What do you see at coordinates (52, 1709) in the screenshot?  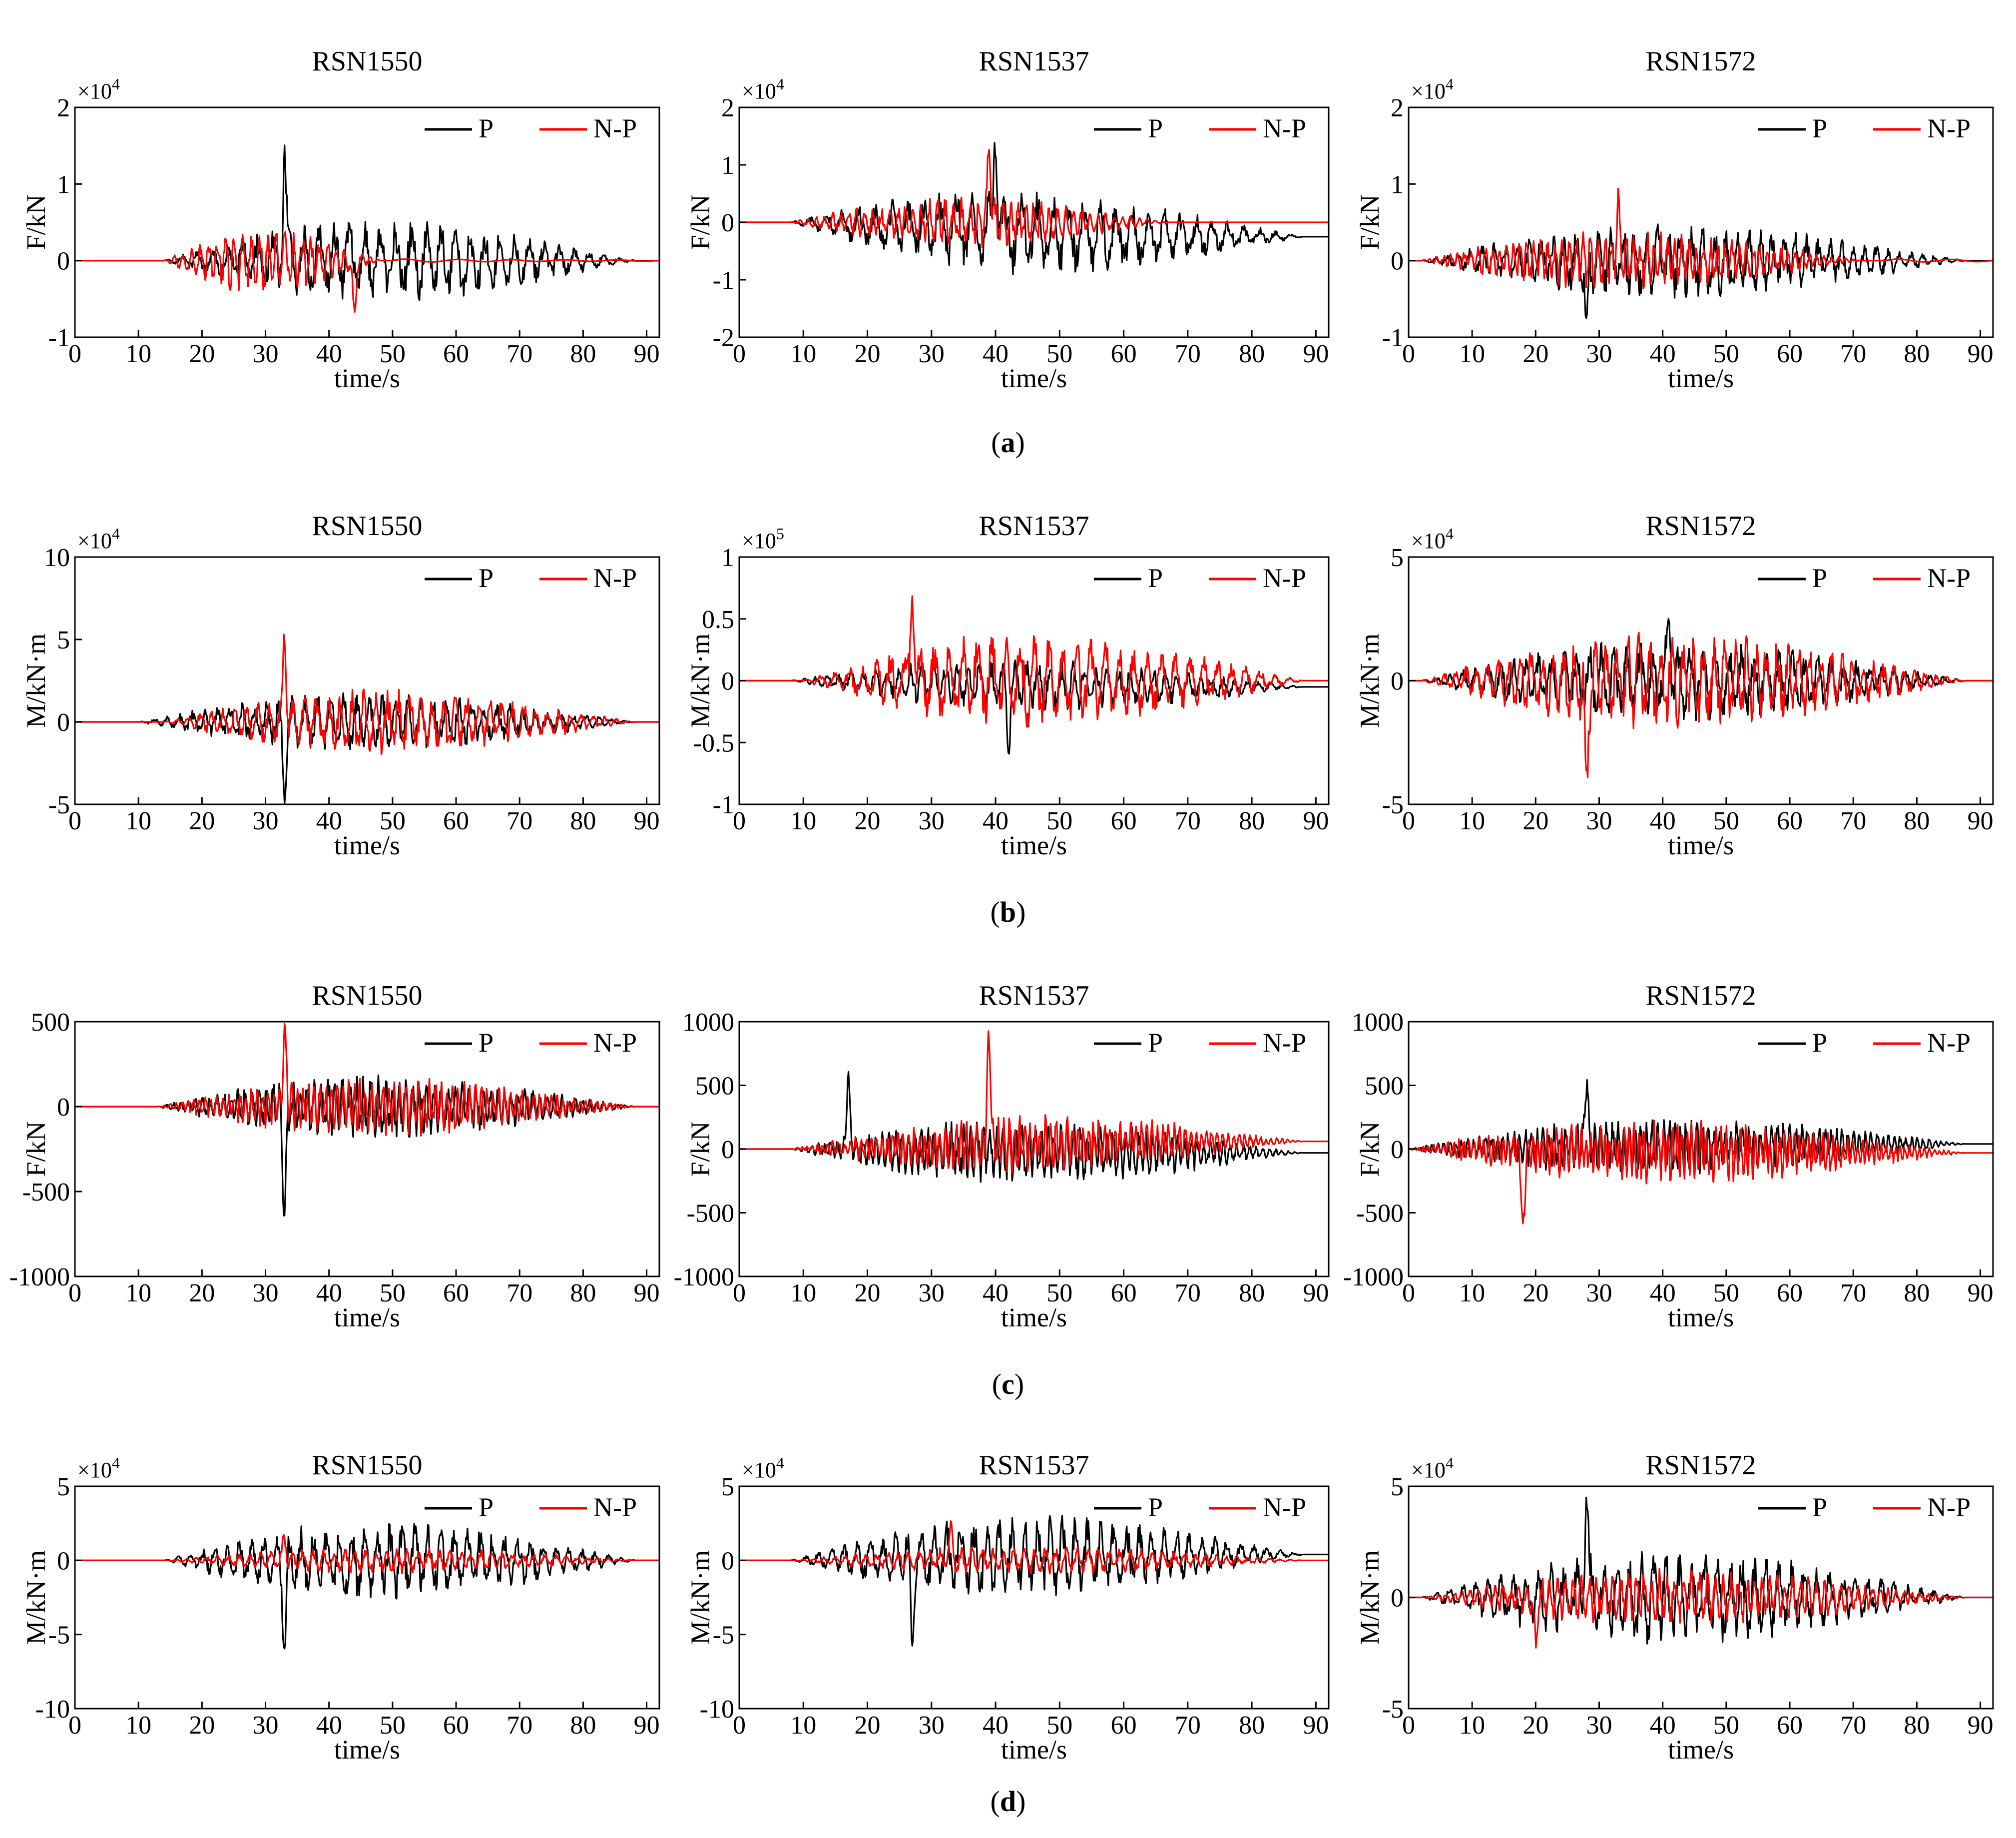 I see `y-tick-label: -10` at bounding box center [52, 1709].